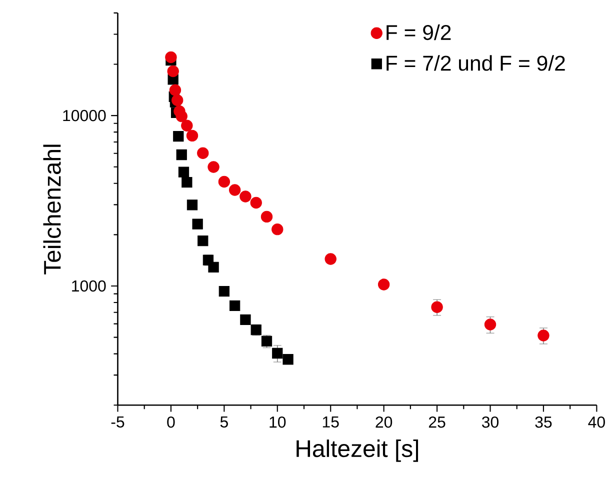  Describe the element at coordinates (490, 422) in the screenshot. I see `x-tick-label: 30` at that location.